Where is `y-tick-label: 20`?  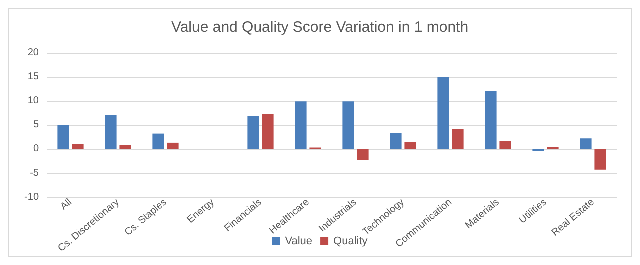
y-tick-label: 20 is located at coordinates (34, 53).